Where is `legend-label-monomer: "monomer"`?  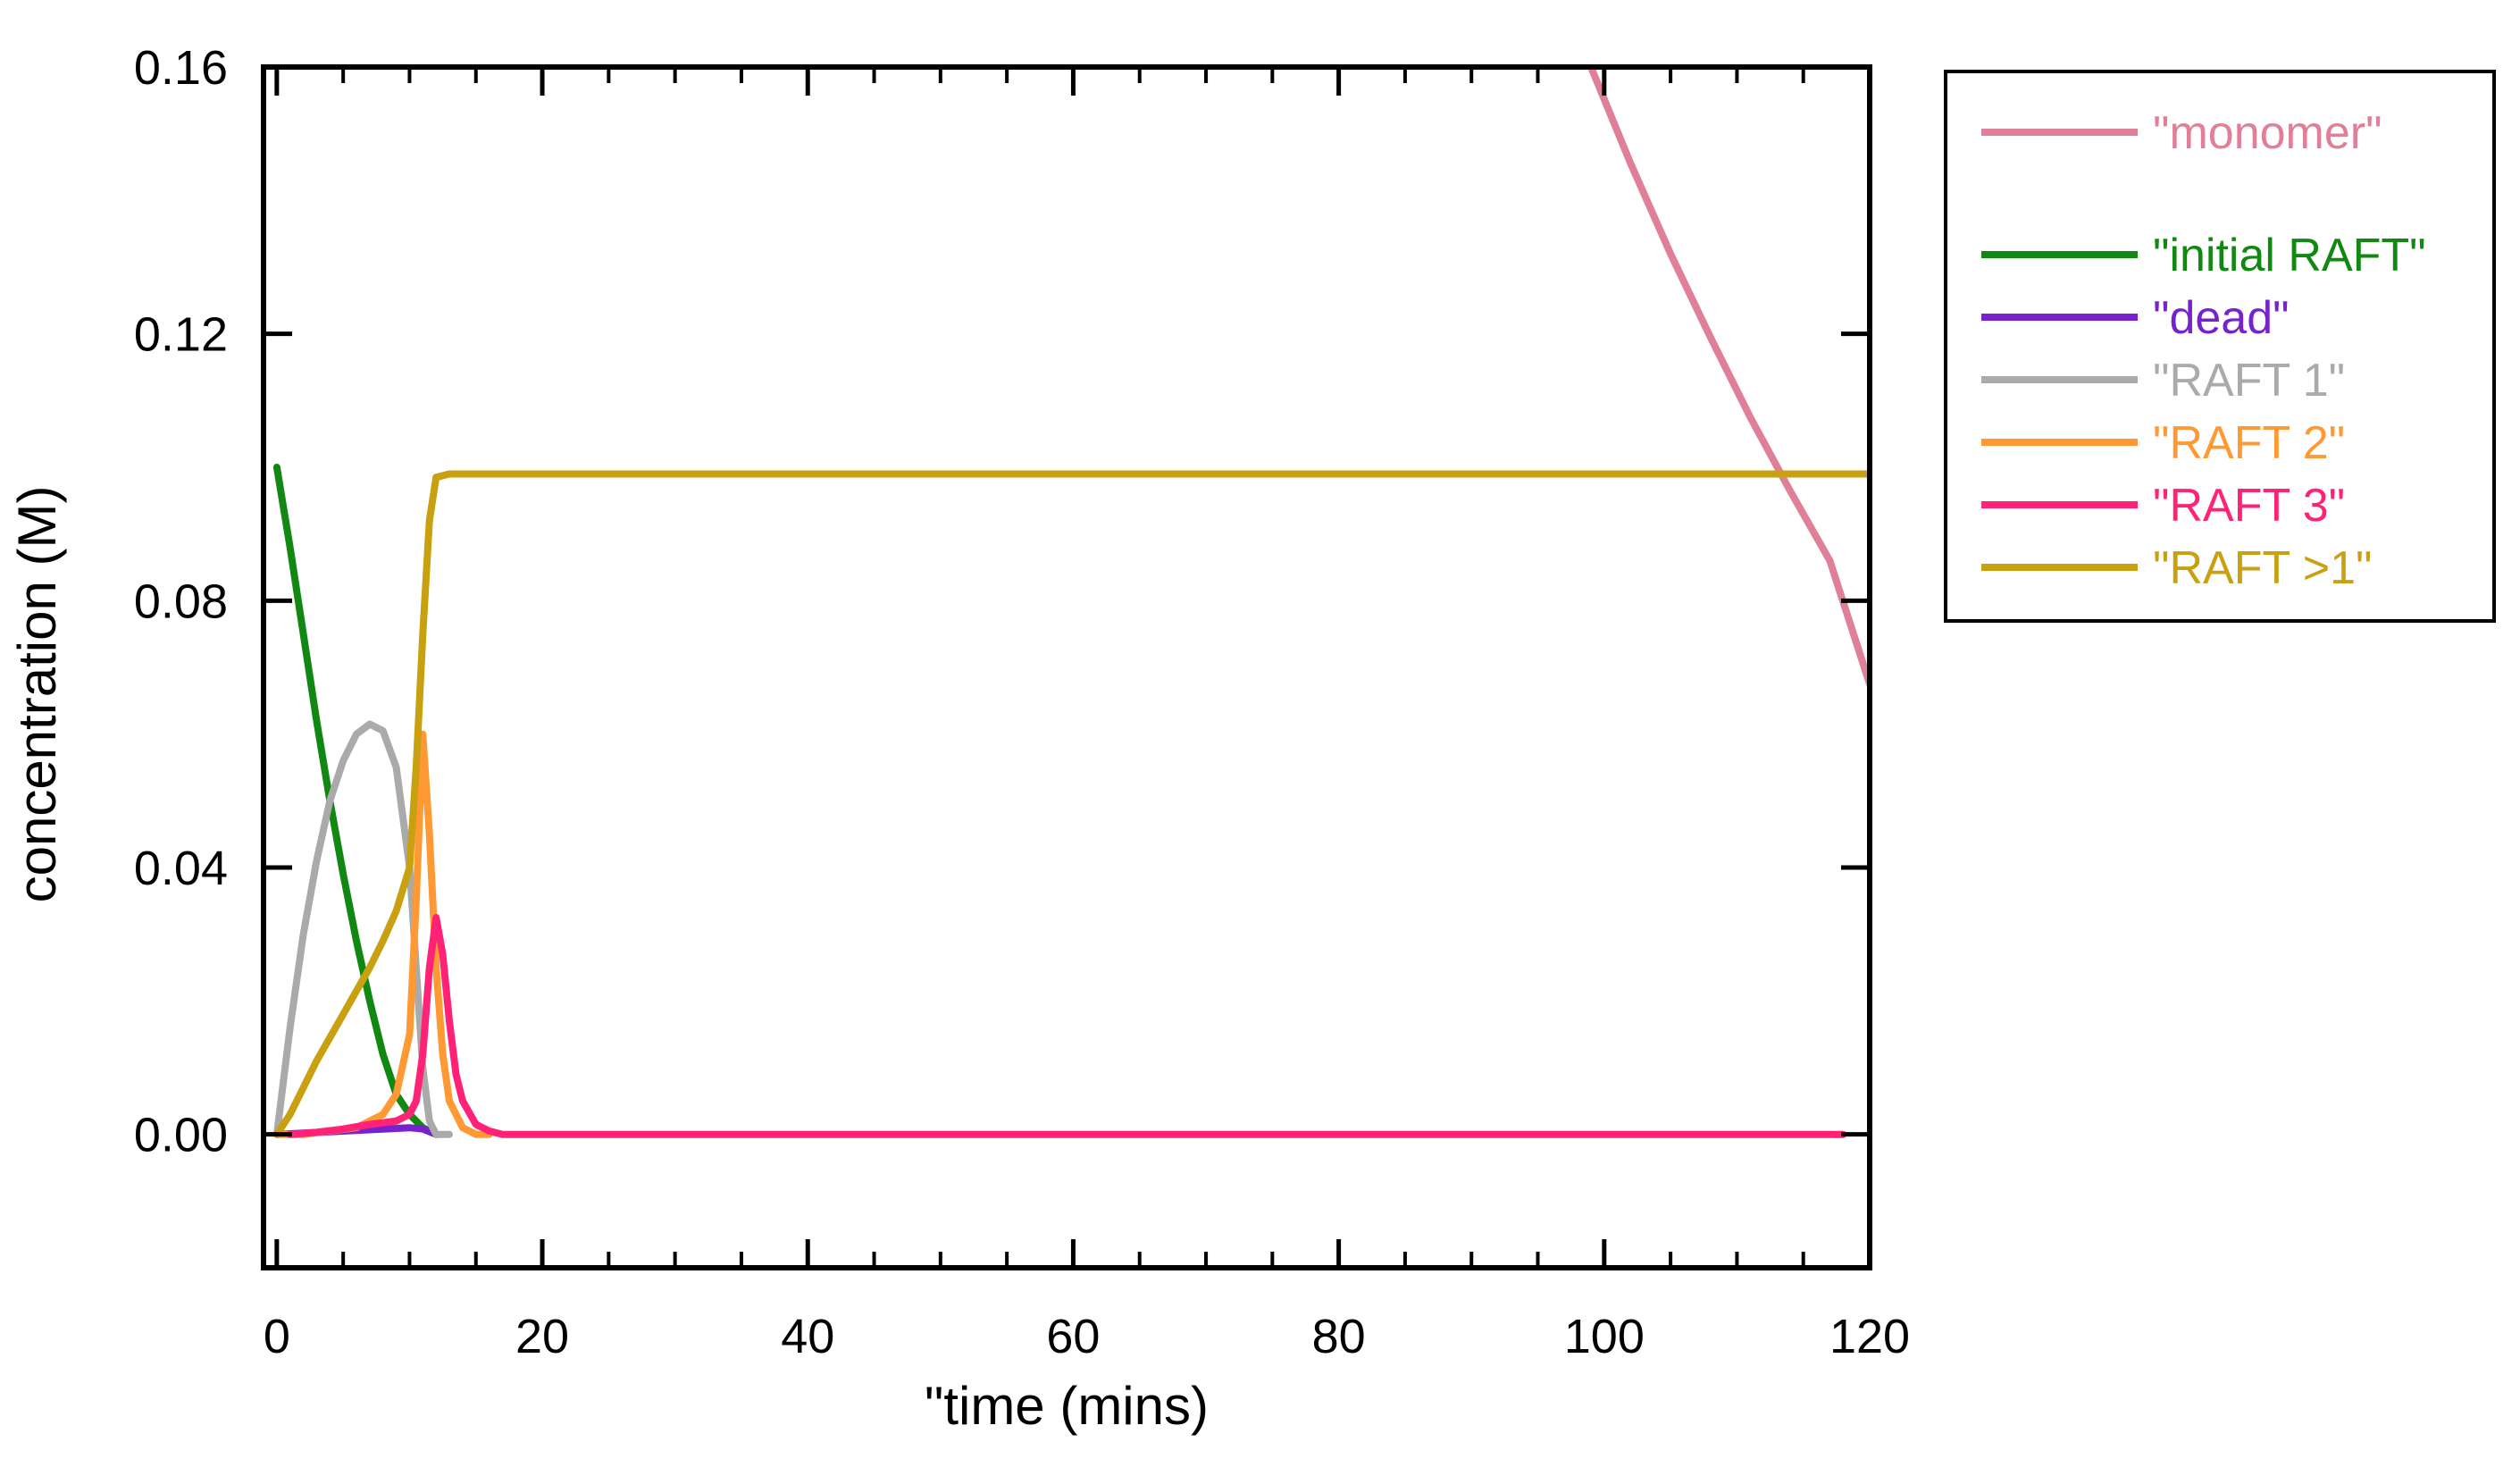
legend-label-monomer: "monomer" is located at coordinates (2267, 133).